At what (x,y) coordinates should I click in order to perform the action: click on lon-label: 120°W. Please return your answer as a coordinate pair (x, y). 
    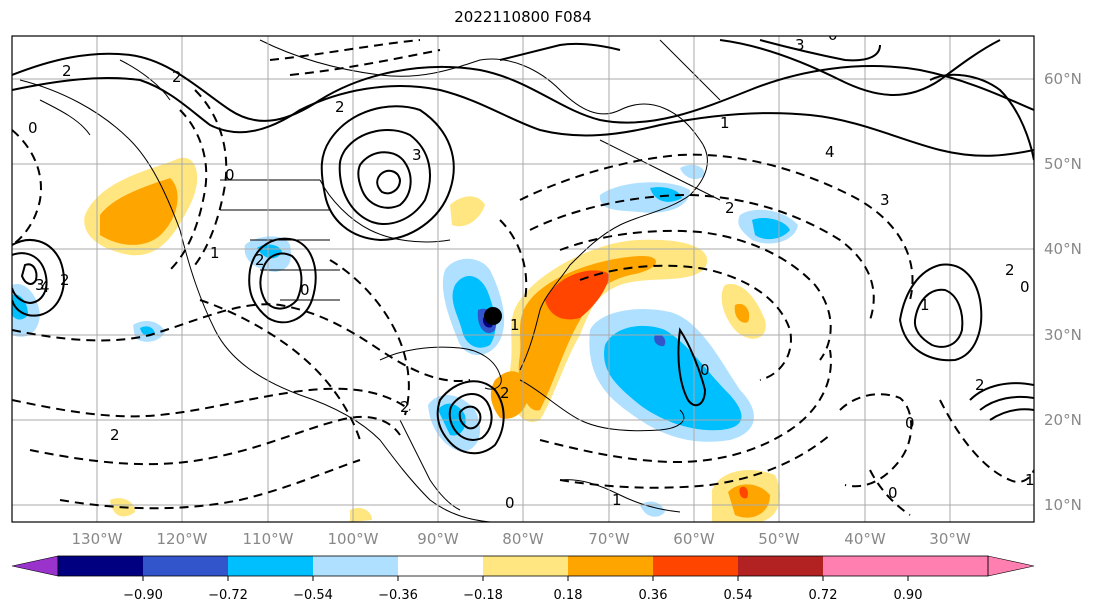
    Looking at the image, I should click on (182, 539).